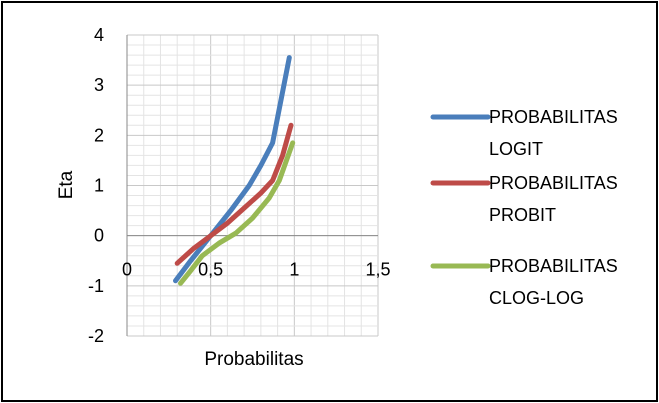  Describe the element at coordinates (294, 270) in the screenshot. I see `x-tick-label: 1` at that location.